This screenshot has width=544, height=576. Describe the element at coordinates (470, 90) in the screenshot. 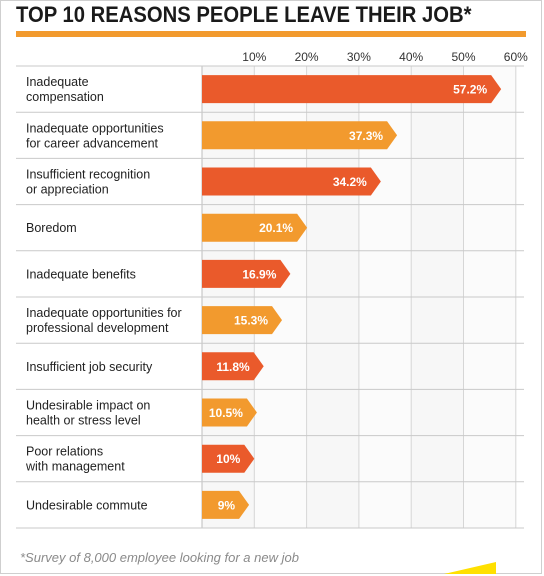

I see `bar-value-label: 57.2%` at that location.